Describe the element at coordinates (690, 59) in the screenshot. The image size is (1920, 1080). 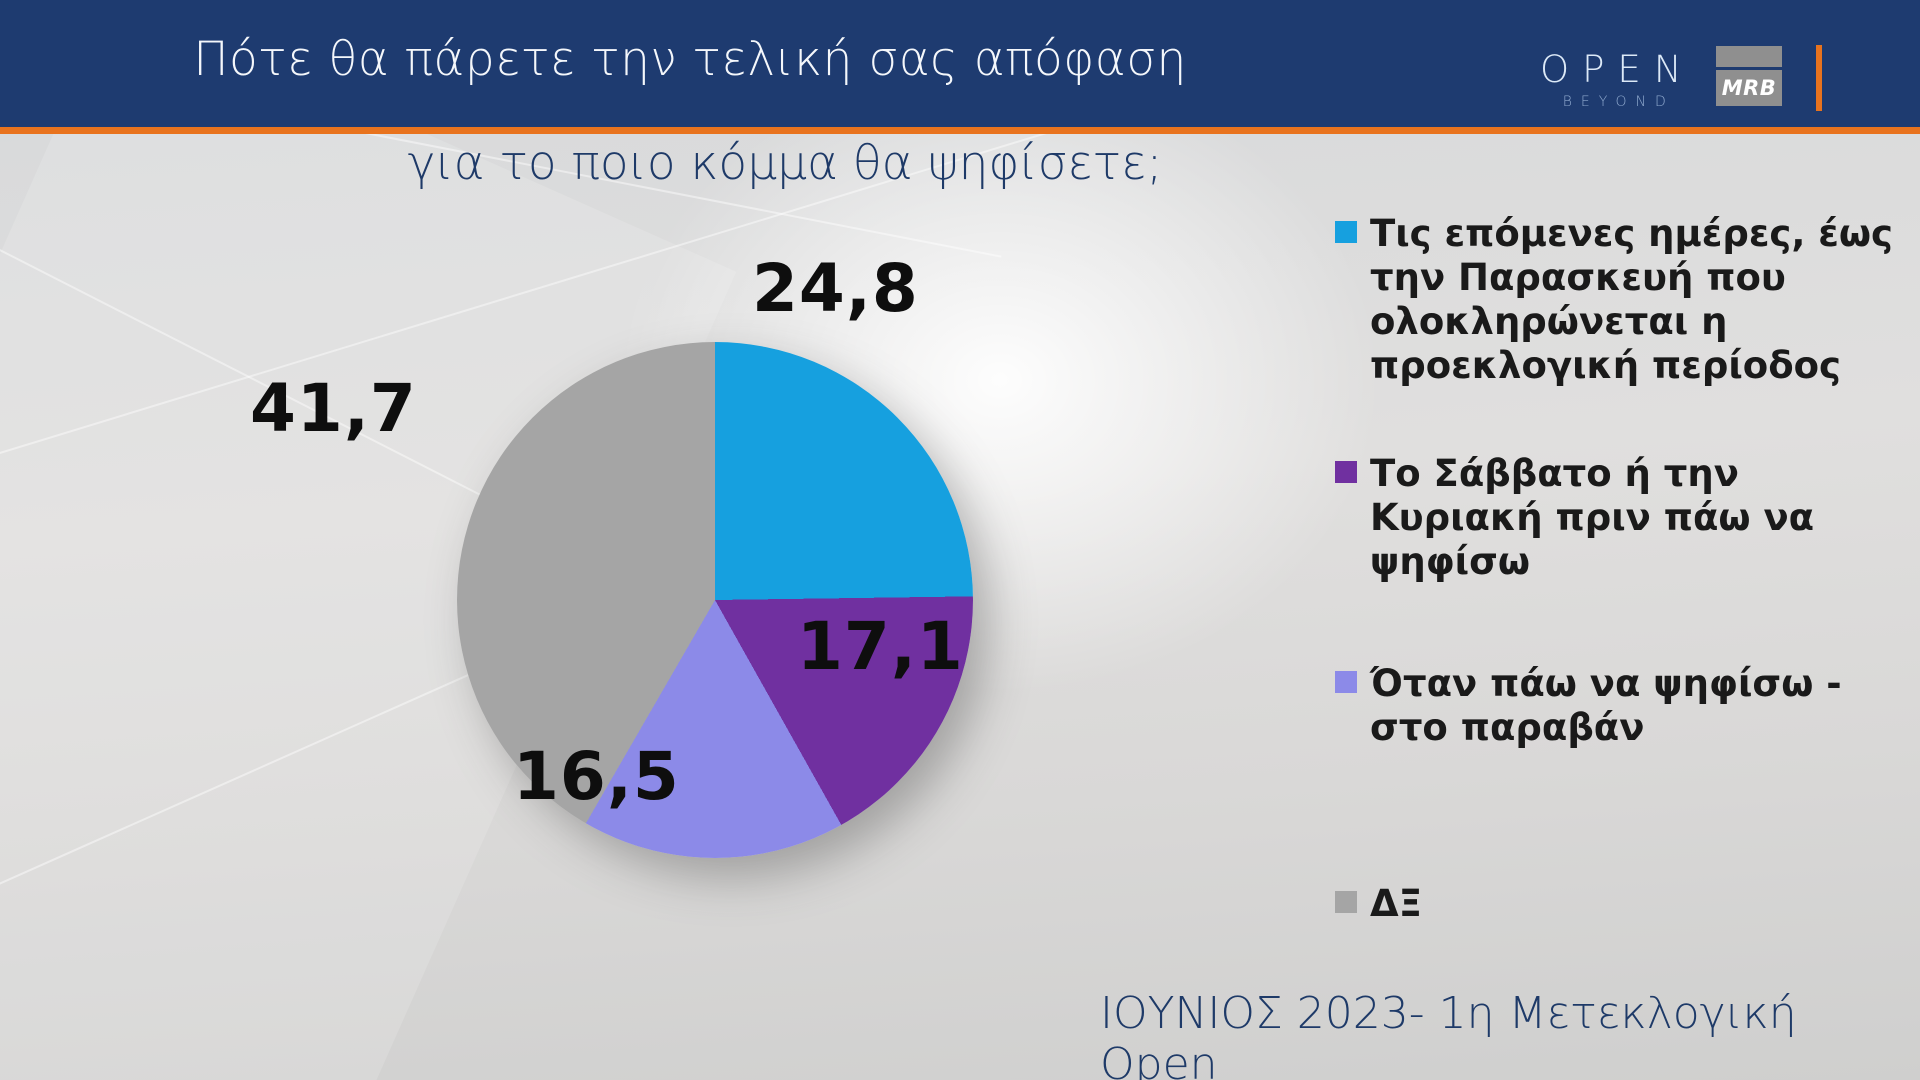
I see `page-title: Πότε θα πάρετε την τελική σας απόφαση` at that location.